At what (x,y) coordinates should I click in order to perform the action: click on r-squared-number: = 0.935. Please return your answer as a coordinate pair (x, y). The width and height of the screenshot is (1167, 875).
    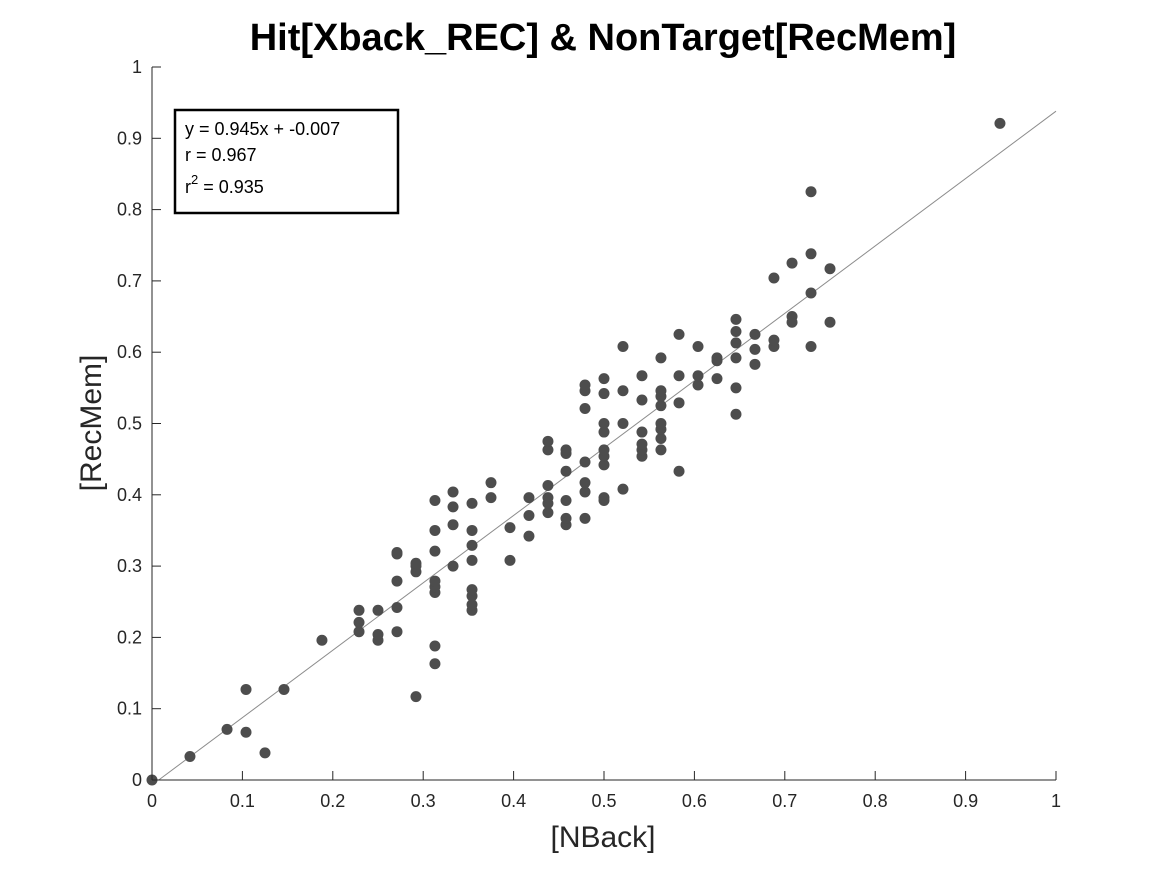
    Looking at the image, I should click on (231, 187).